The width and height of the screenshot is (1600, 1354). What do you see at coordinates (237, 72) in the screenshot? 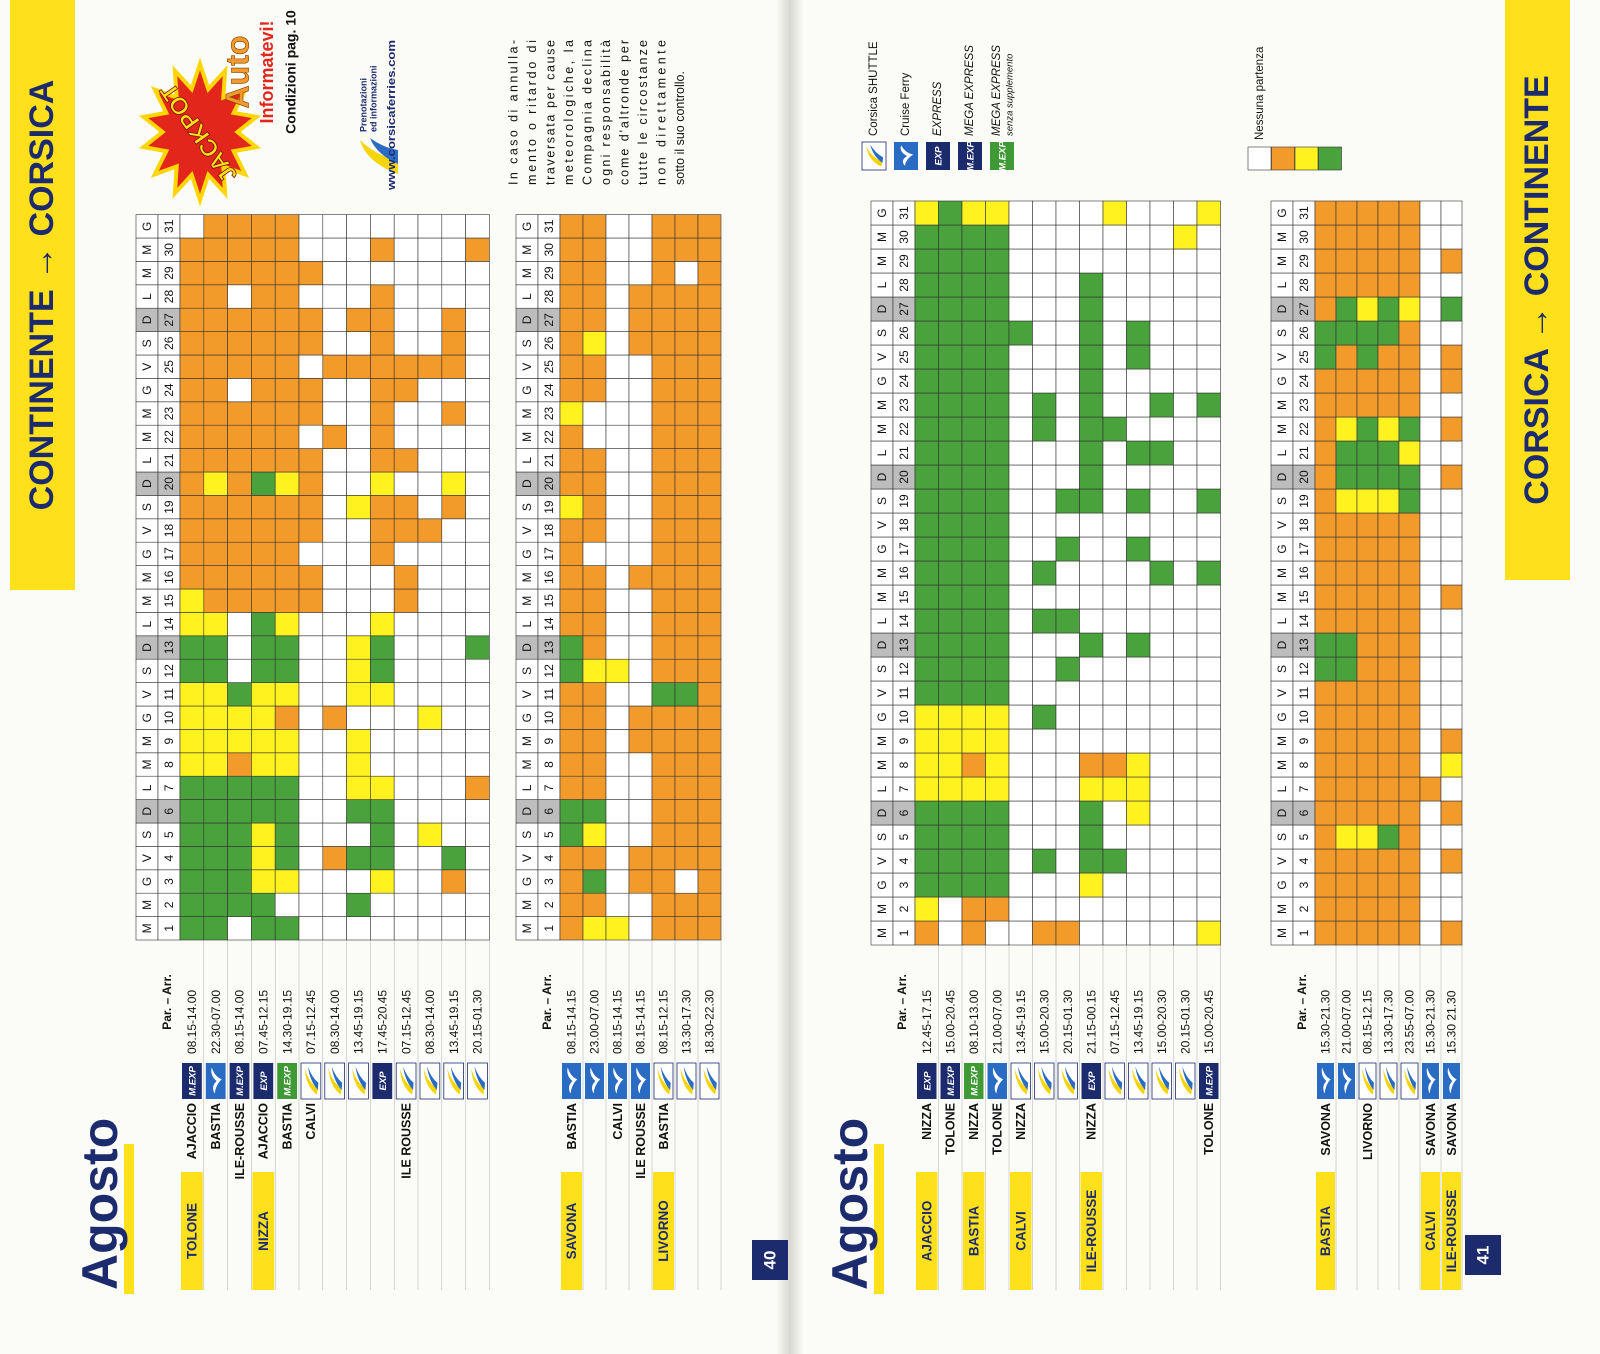
I see `promo-title: Auto` at bounding box center [237, 72].